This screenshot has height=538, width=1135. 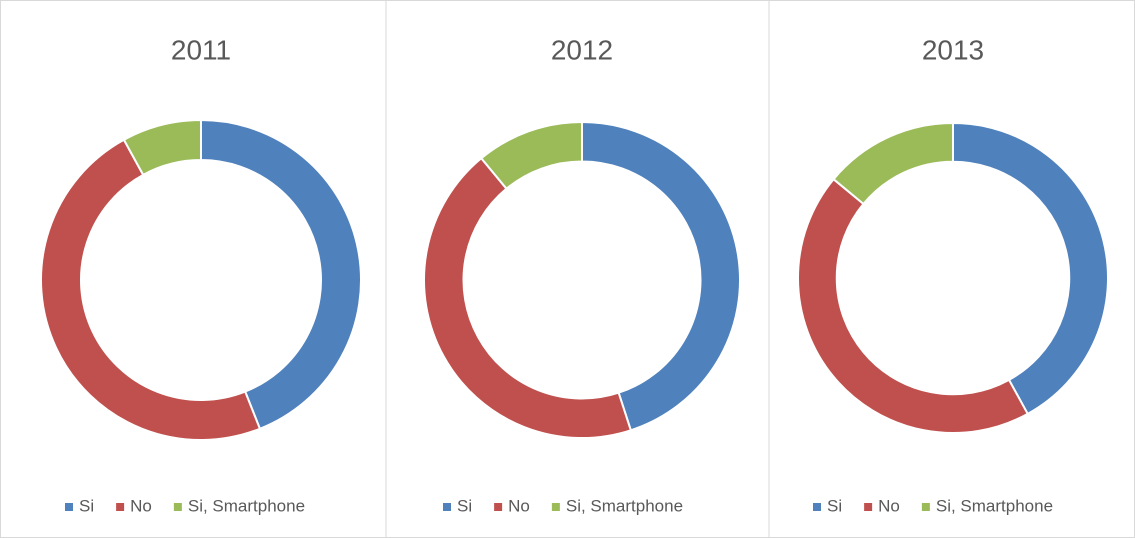 What do you see at coordinates (201, 49) in the screenshot?
I see `chart-title: 2011` at bounding box center [201, 49].